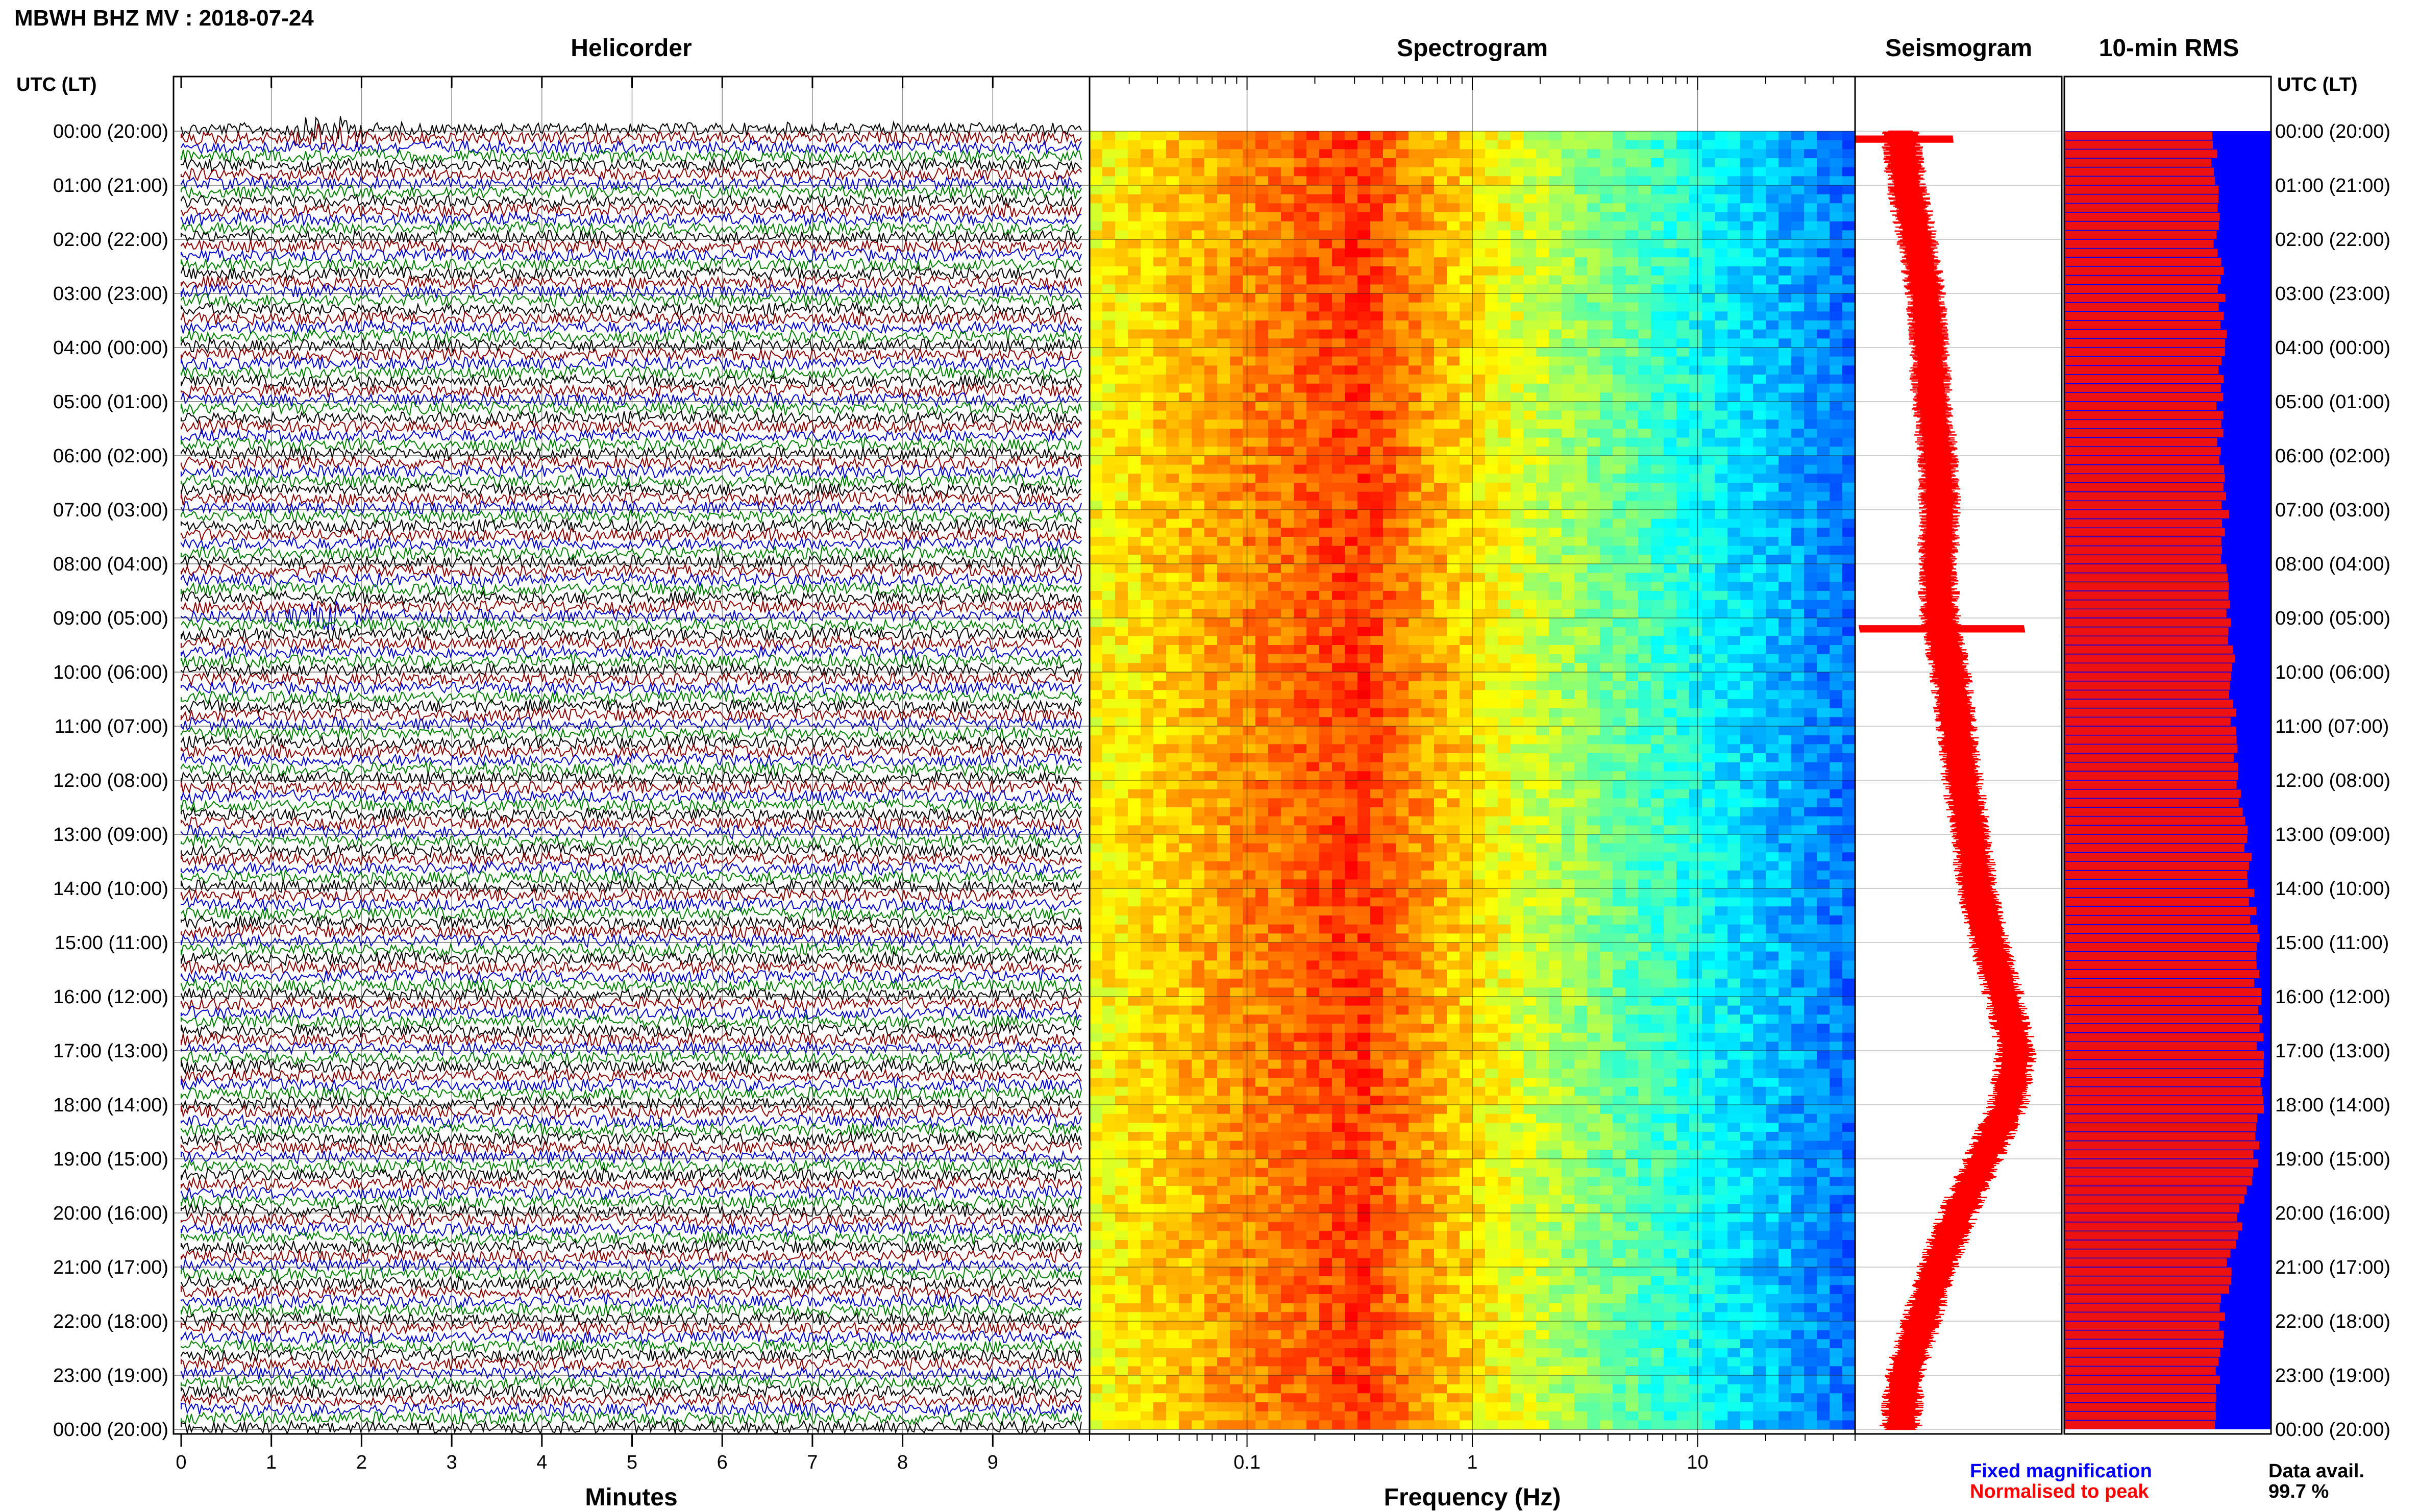 The width and height of the screenshot is (2419, 1512). Describe the element at coordinates (2332, 1321) in the screenshot. I see `hour-tick-label-right: 22:00 (18:00)` at that location.